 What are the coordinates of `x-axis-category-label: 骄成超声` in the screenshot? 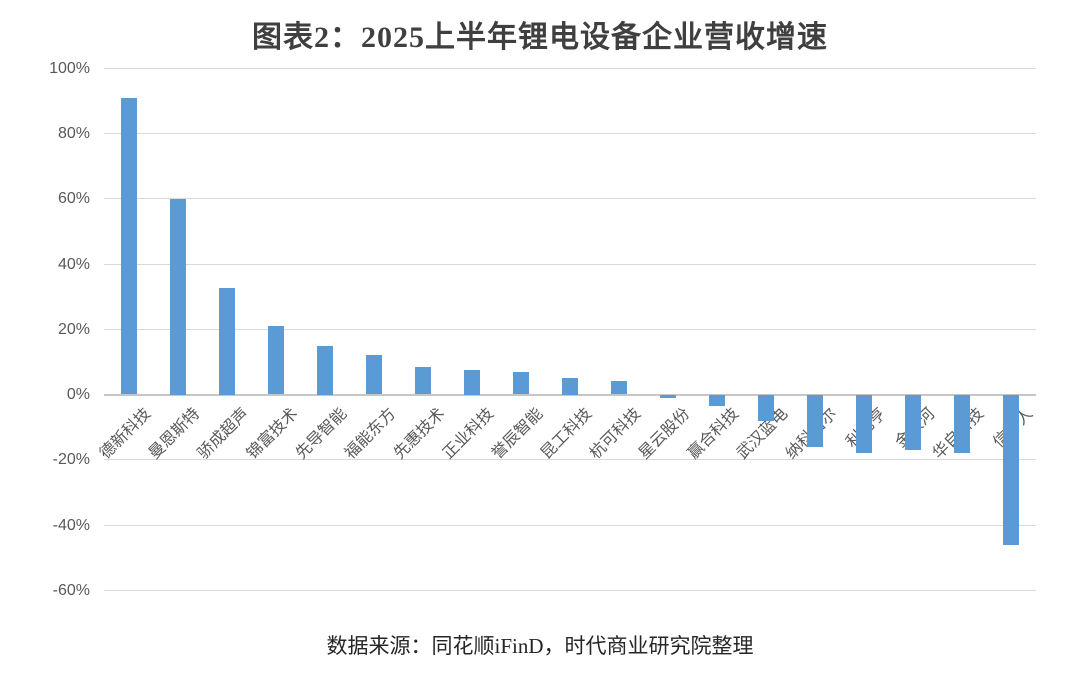 It's located at (223, 434).